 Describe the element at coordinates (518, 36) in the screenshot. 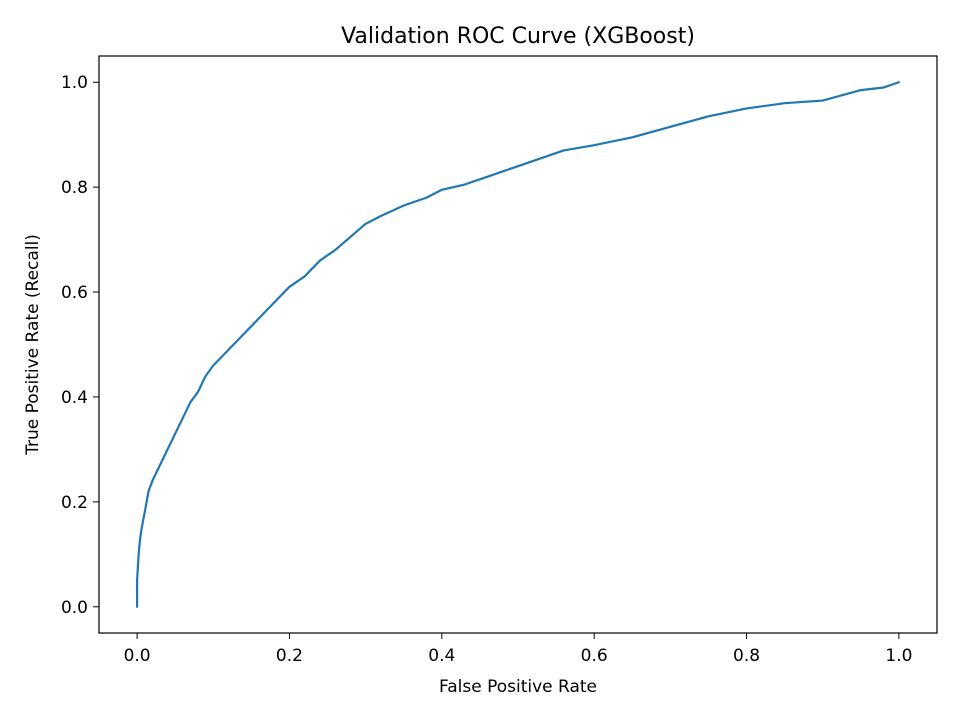

I see `chart-title: Validation ROC Curve (XGBoost)` at that location.